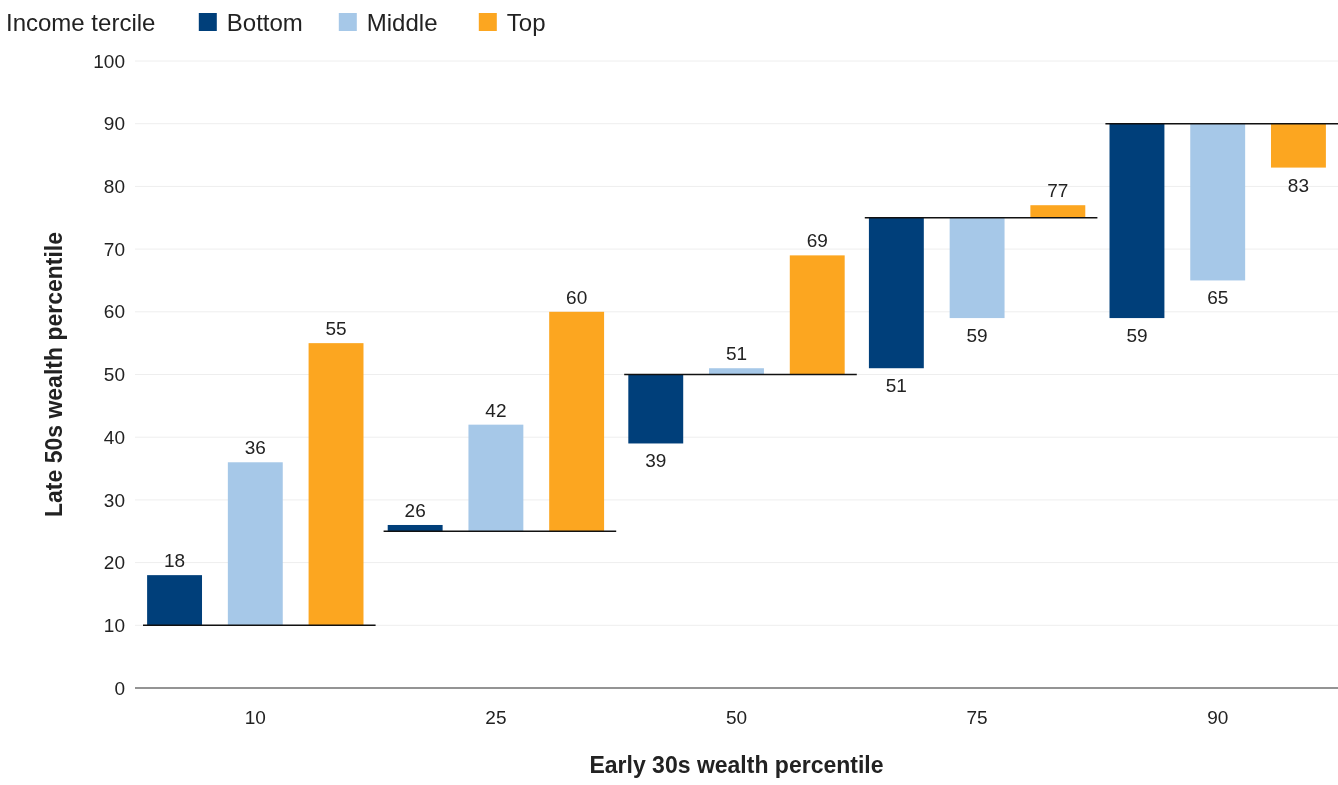 This screenshot has width=1338, height=785. What do you see at coordinates (264, 22) in the screenshot?
I see `legend-label: Bottom` at bounding box center [264, 22].